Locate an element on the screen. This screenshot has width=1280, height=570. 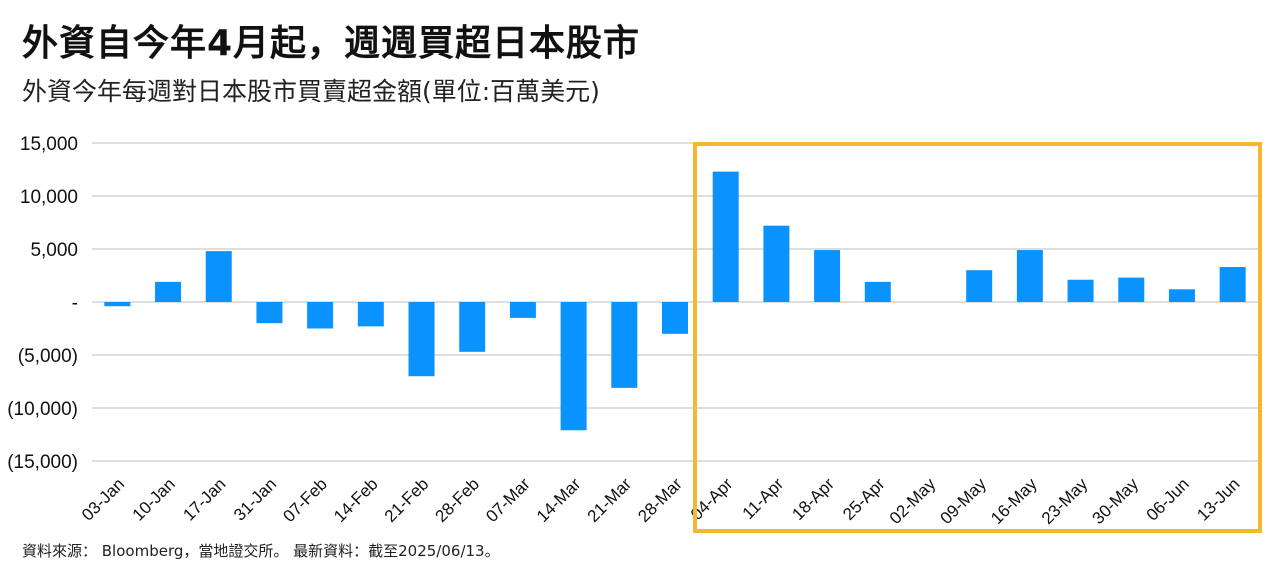
chart-subtitle: 外資今年每週對日本股市買賣超金額(單位:百萬美元) is located at coordinates (311, 91).